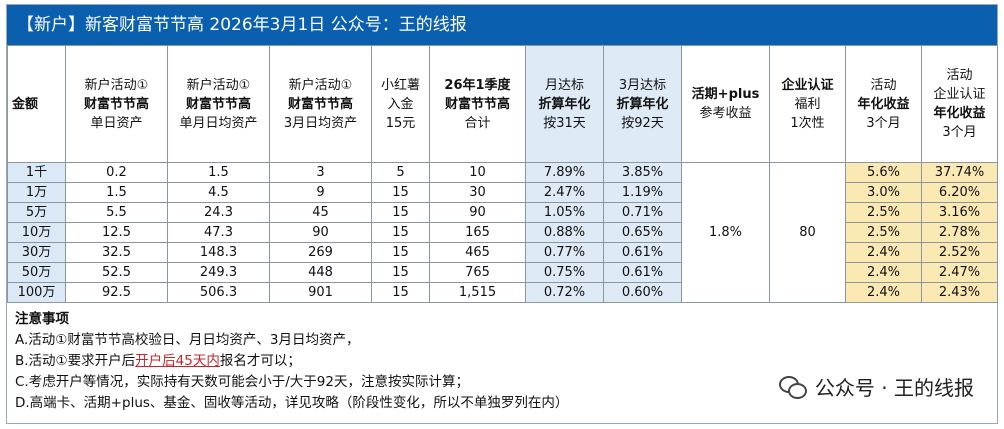  Describe the element at coordinates (218, 272) in the screenshot. I see `monthly-avg-cell: 249.3` at that location.